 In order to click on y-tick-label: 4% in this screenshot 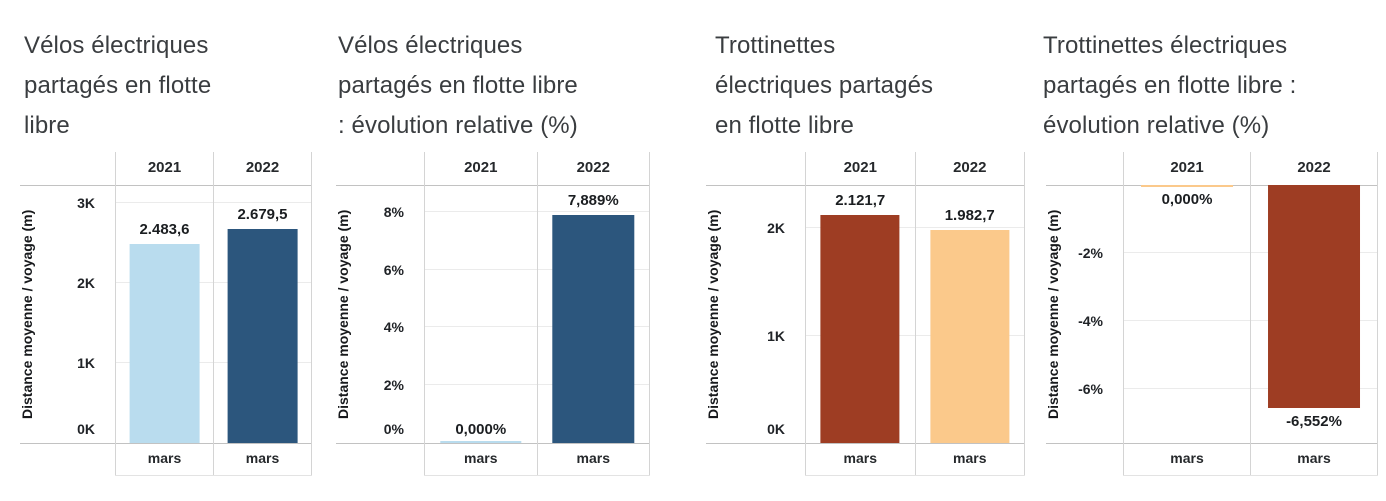, I will do `click(393, 327)`.